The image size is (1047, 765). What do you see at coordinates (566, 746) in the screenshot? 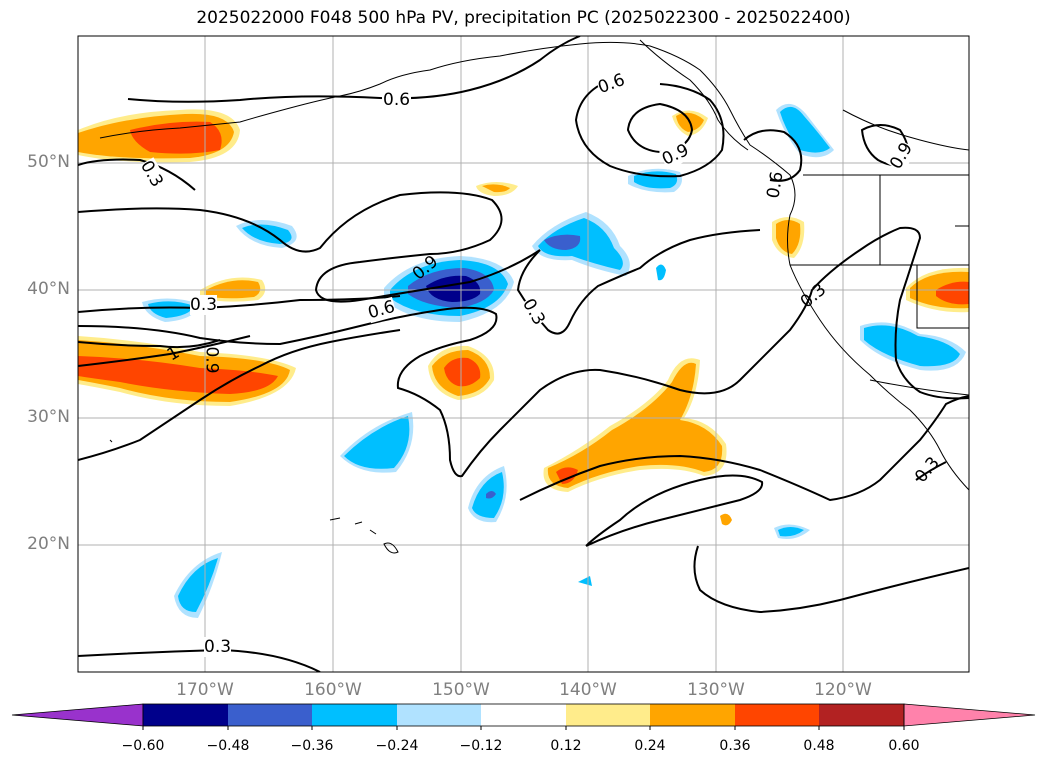
I see `colorbar-tick-label: 0.12` at bounding box center [566, 746].